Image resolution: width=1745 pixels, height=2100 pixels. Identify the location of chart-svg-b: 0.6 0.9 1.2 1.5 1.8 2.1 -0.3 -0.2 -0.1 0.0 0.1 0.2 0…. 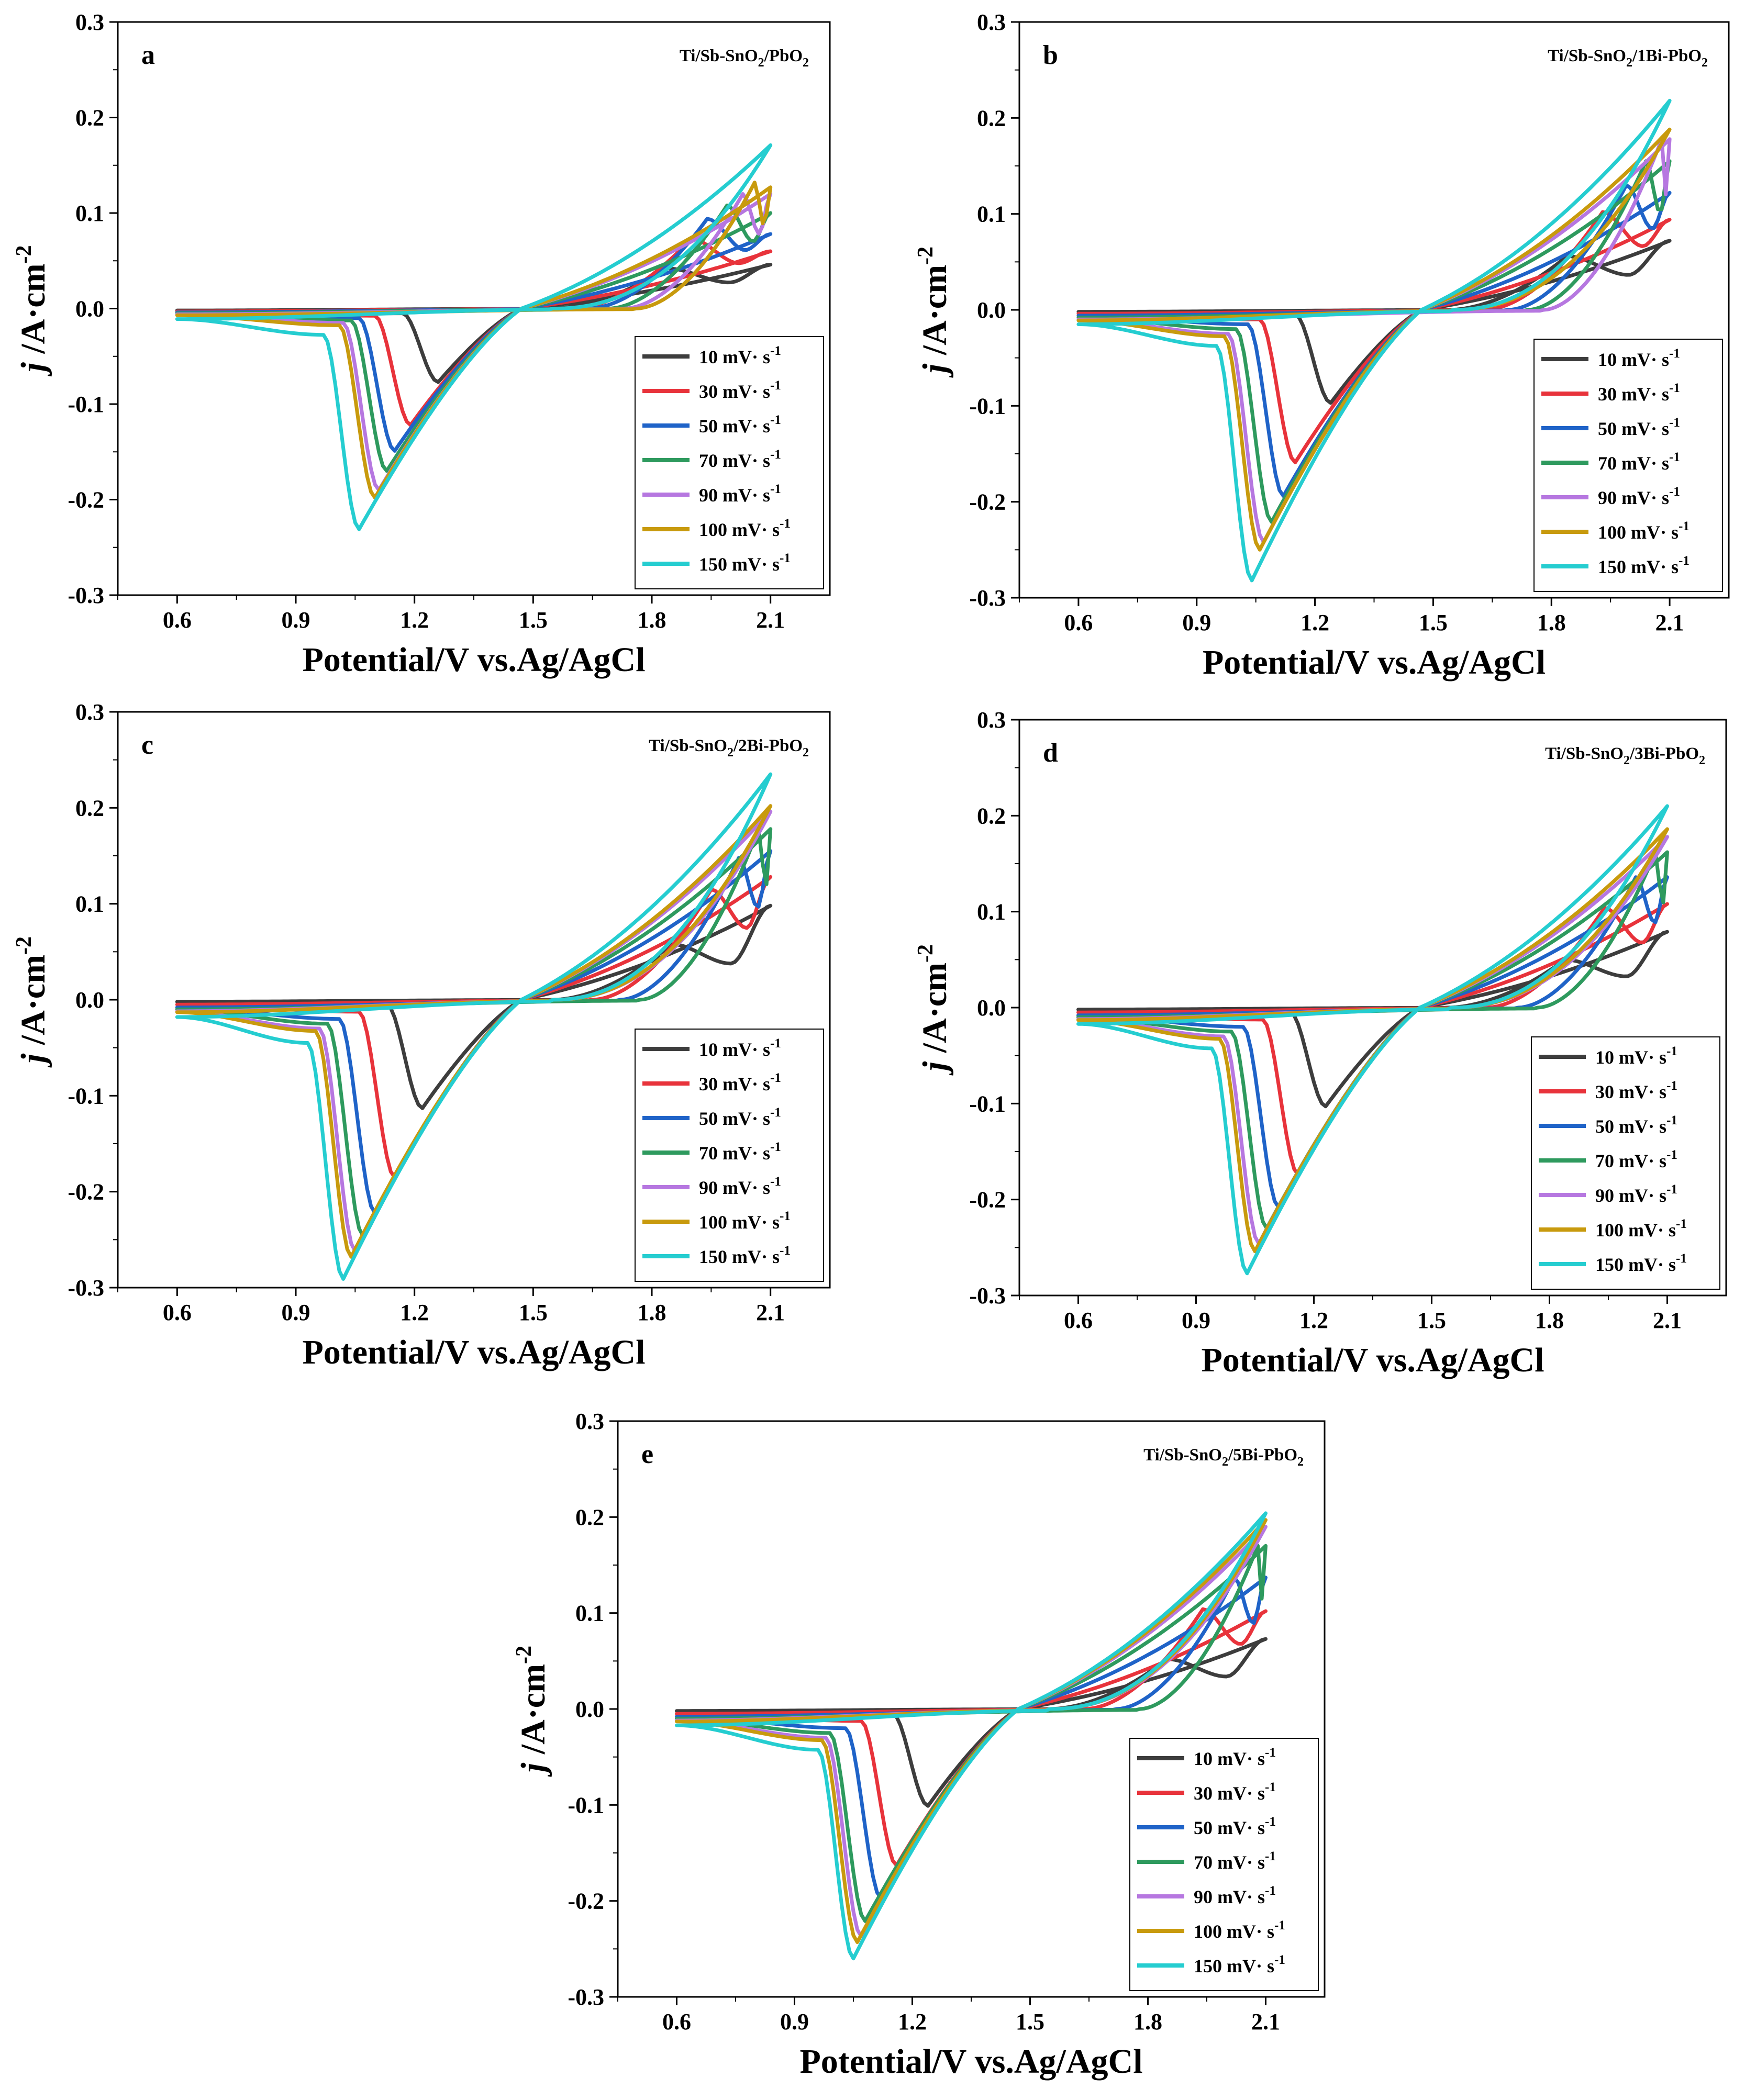
(1322, 345).